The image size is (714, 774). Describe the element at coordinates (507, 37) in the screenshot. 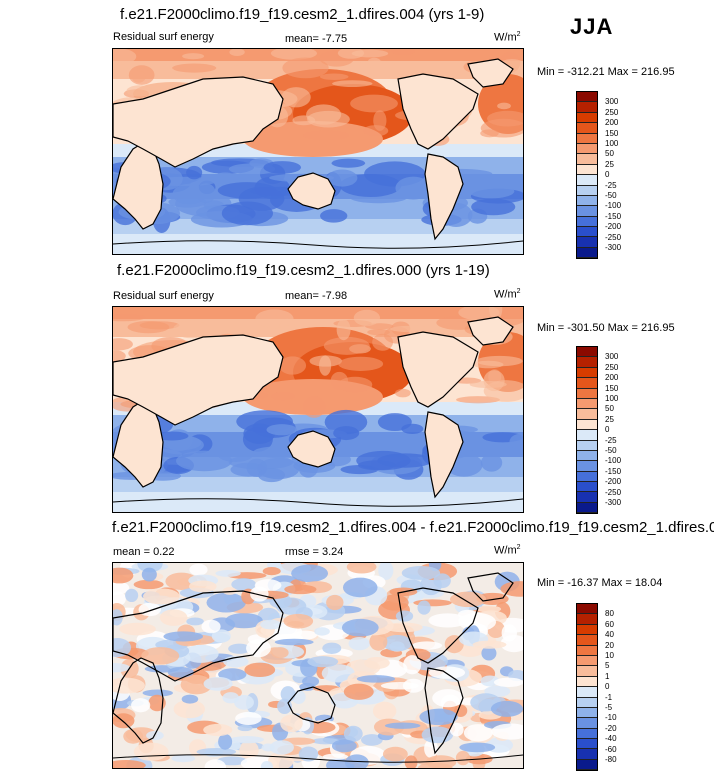

I see `panel1-units: W/m2` at that location.